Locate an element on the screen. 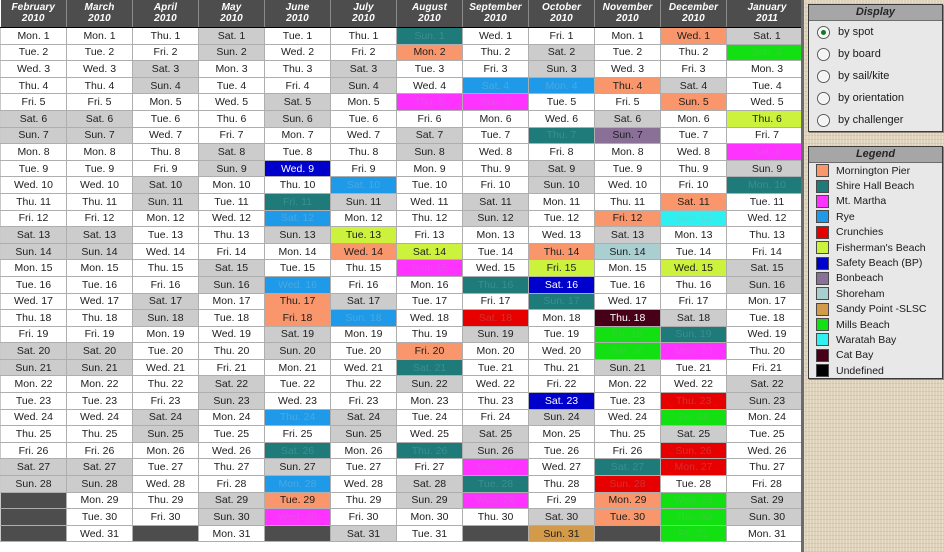  calendar-day-cell: Fri. 22 is located at coordinates (561, 384).